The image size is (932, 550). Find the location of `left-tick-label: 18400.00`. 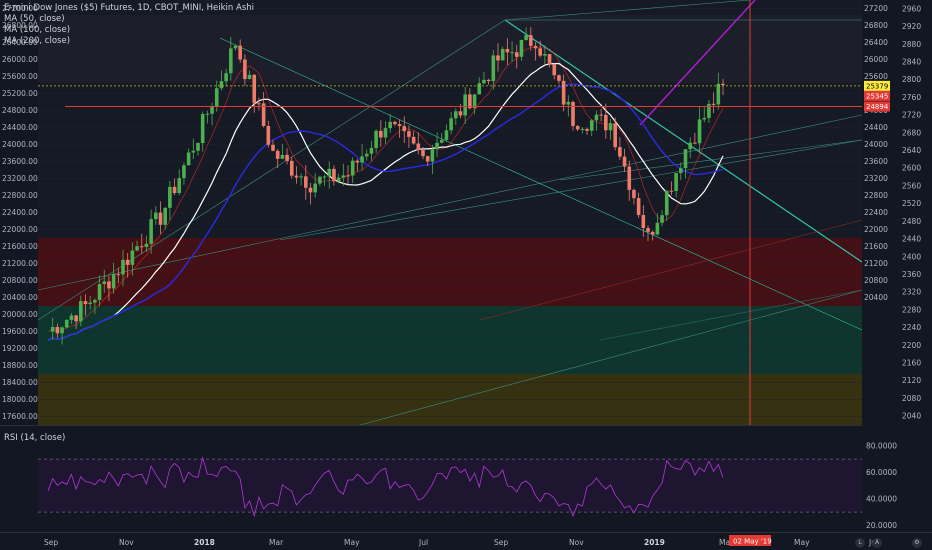

left-tick-label: 18400.00 is located at coordinates (20, 382).